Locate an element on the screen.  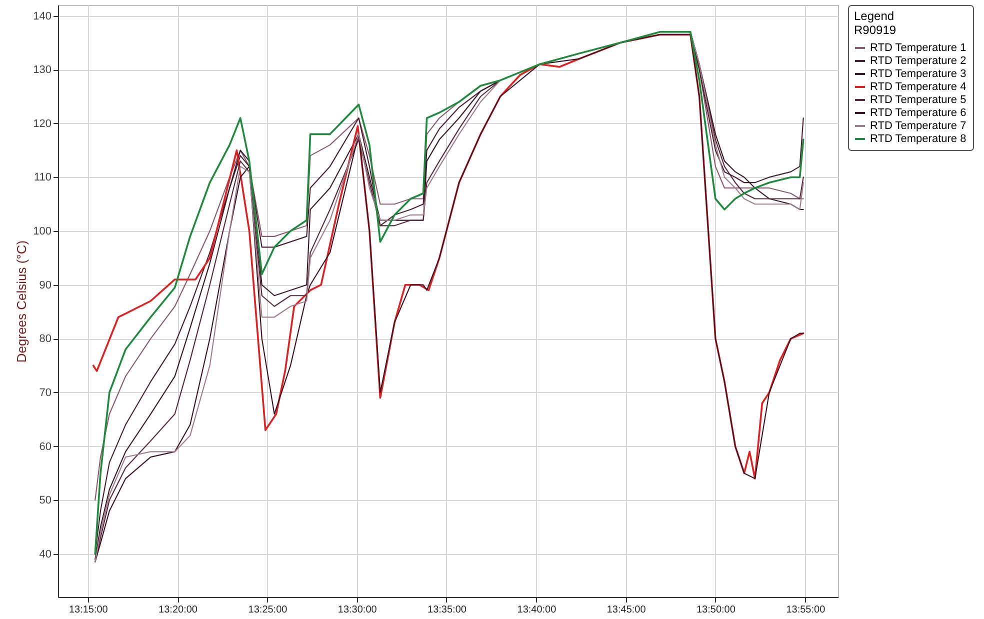
legend-label: RTD Temperature 4 is located at coordinates (918, 87).